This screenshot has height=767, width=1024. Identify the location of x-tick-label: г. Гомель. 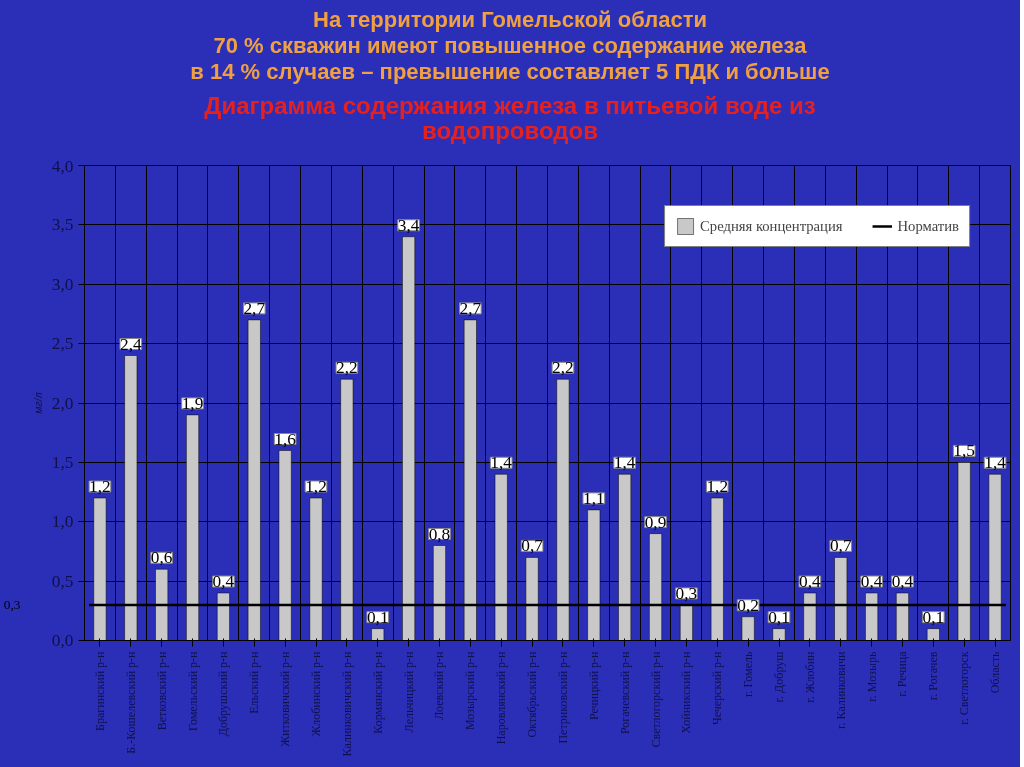
(748, 674).